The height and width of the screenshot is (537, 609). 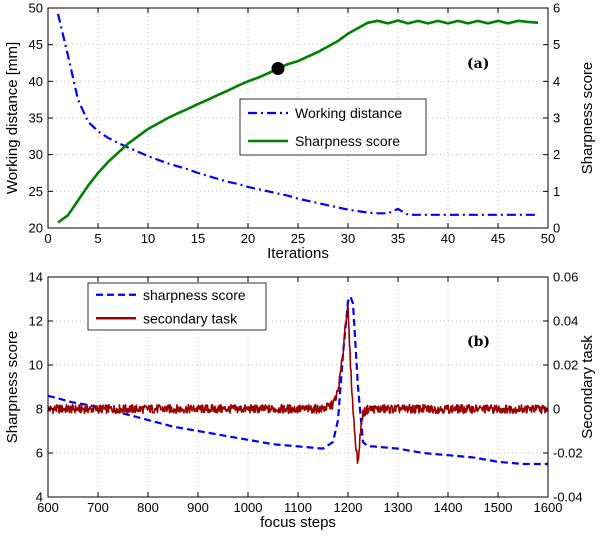 What do you see at coordinates (478, 64) in the screenshot?
I see `panel-label: (a)` at bounding box center [478, 64].